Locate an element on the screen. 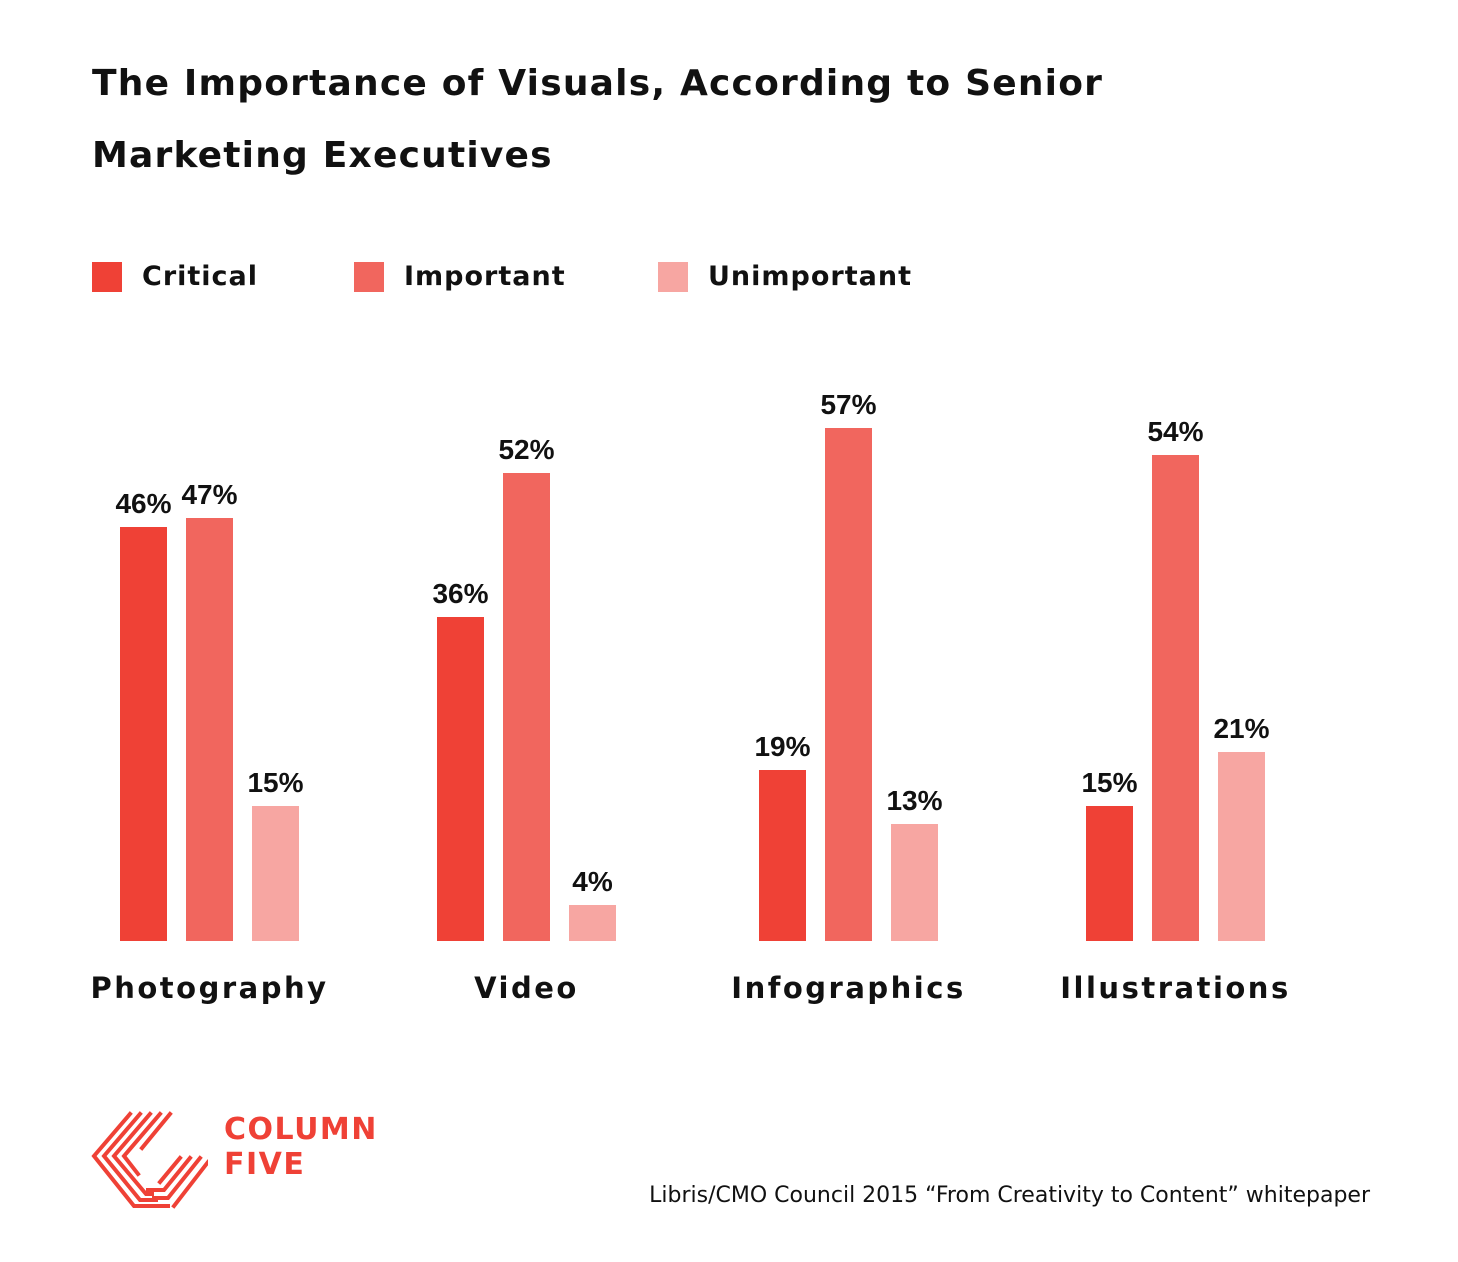 The height and width of the screenshot is (1262, 1458). legend-swatch-unimportant is located at coordinates (673, 277).